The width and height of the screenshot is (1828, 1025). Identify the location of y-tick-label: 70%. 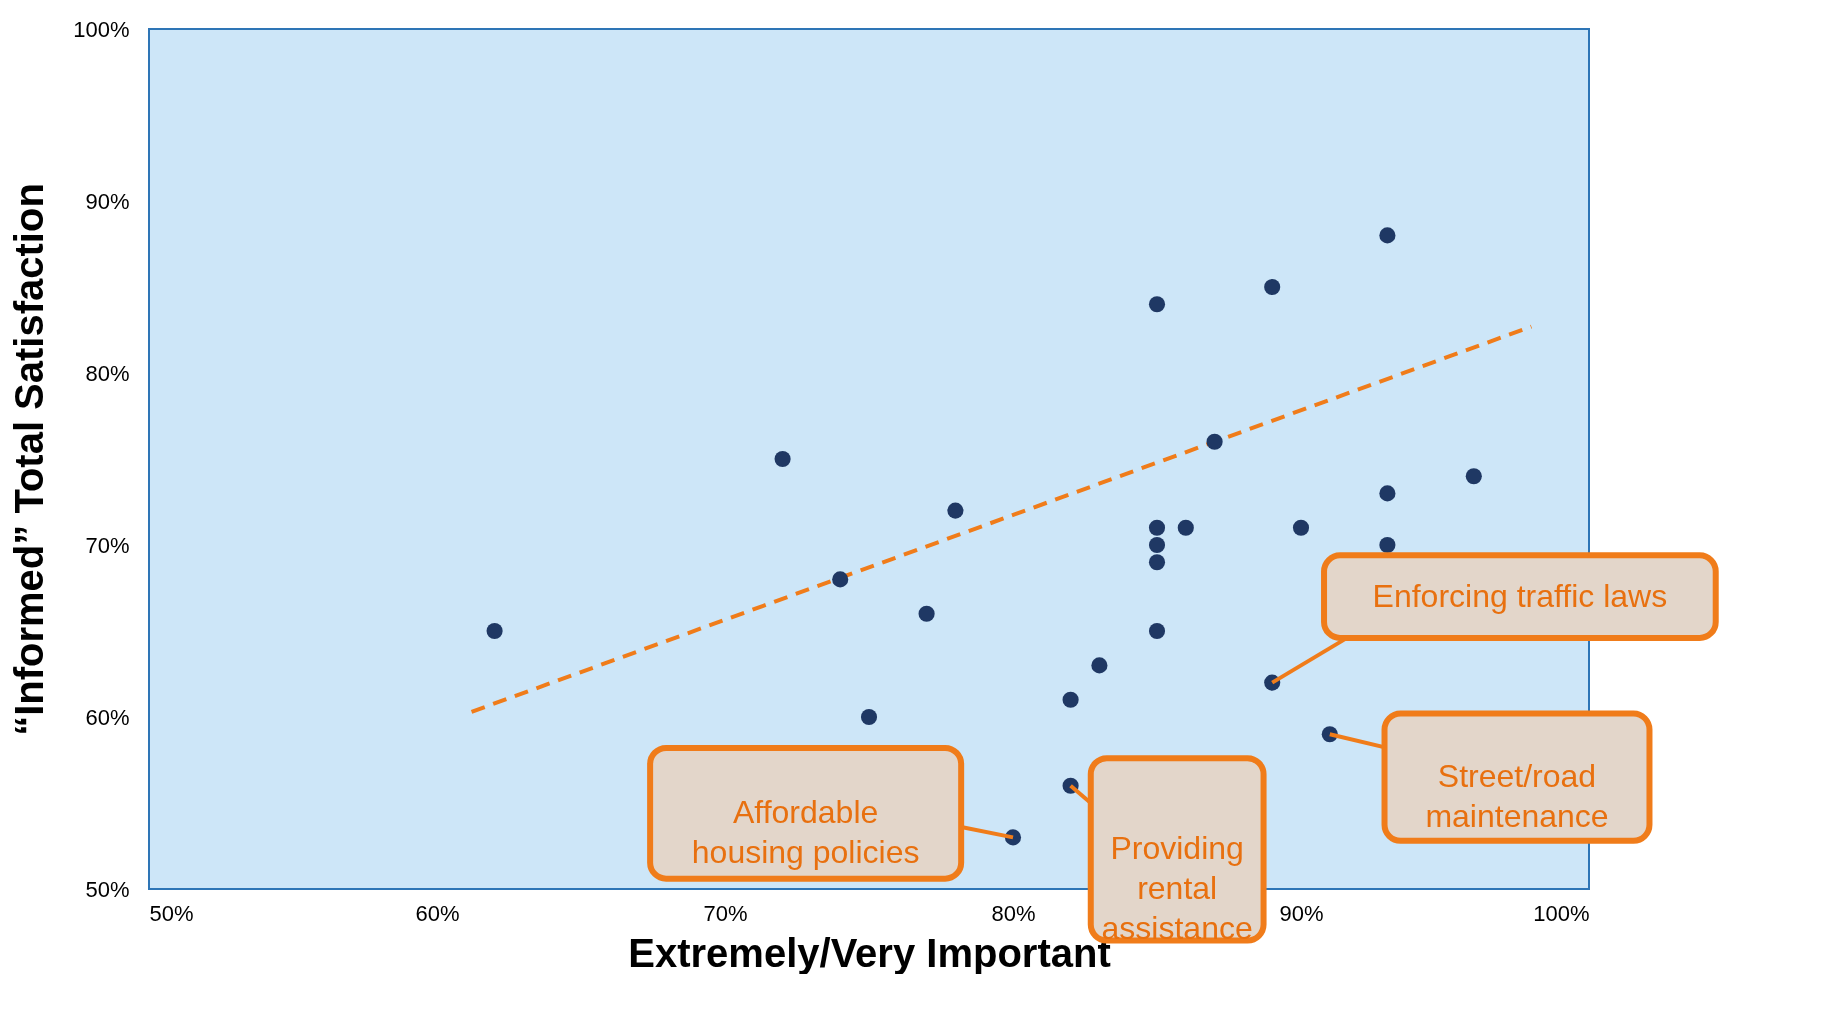
(107, 545).